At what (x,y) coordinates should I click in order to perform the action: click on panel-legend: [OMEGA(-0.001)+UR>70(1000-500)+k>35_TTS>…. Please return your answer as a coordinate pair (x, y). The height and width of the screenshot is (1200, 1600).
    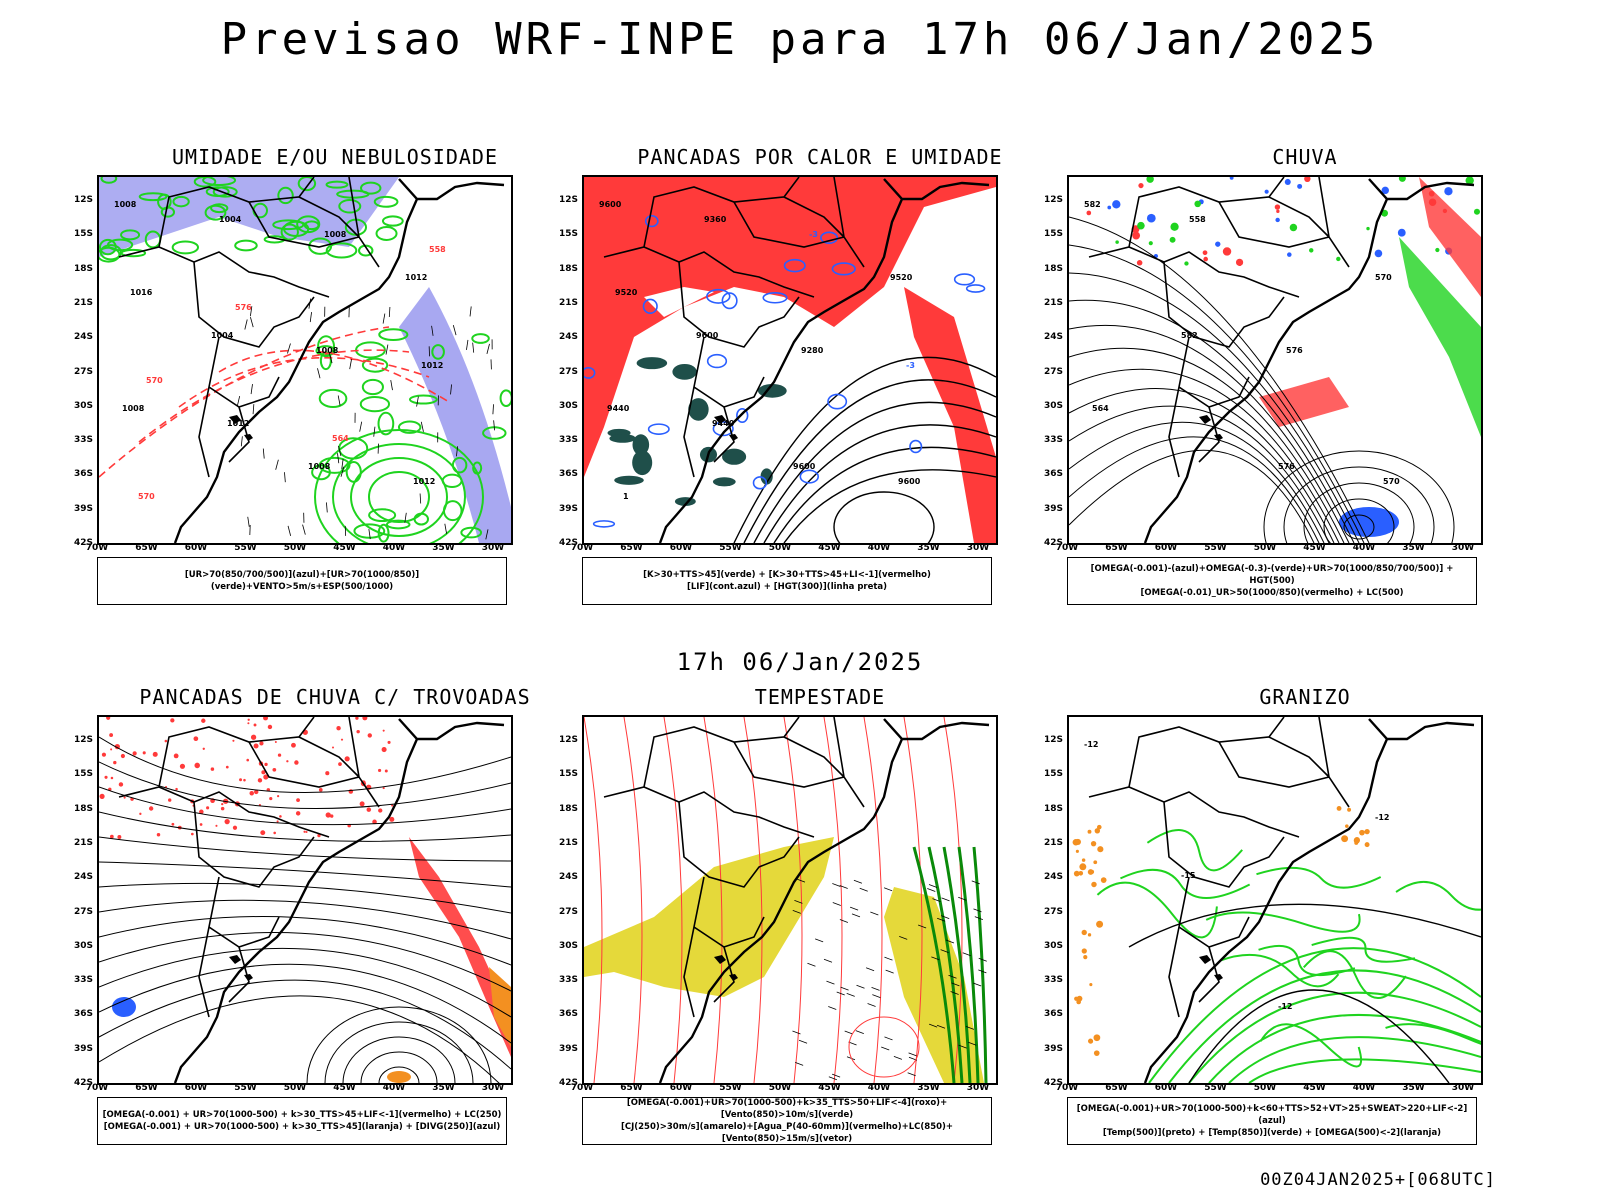
    Looking at the image, I should click on (787, 1121).